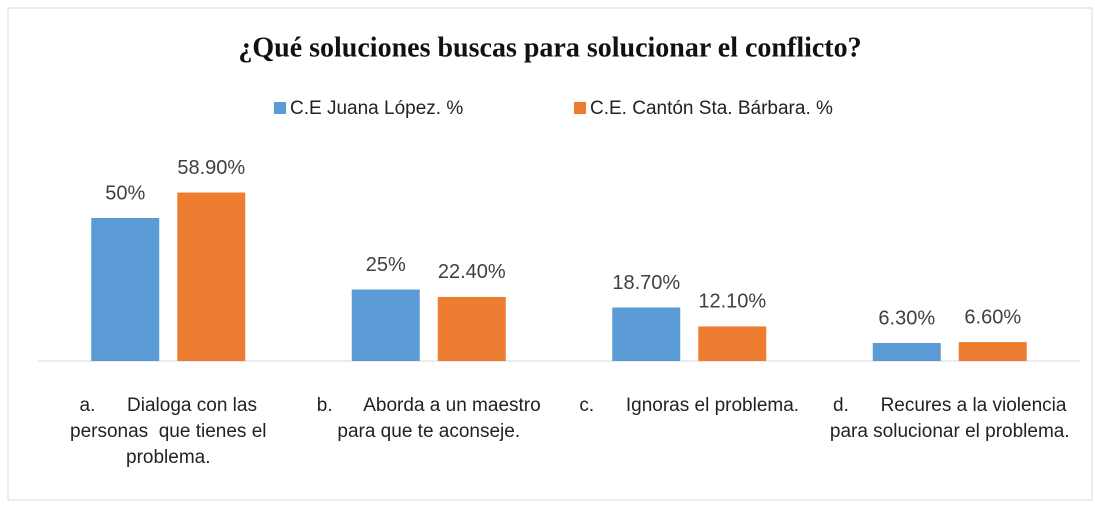 Image resolution: width=1095 pixels, height=507 pixels. I want to click on legend-label: C.E. Cantón Sta. Bárbara. %, so click(711, 108).